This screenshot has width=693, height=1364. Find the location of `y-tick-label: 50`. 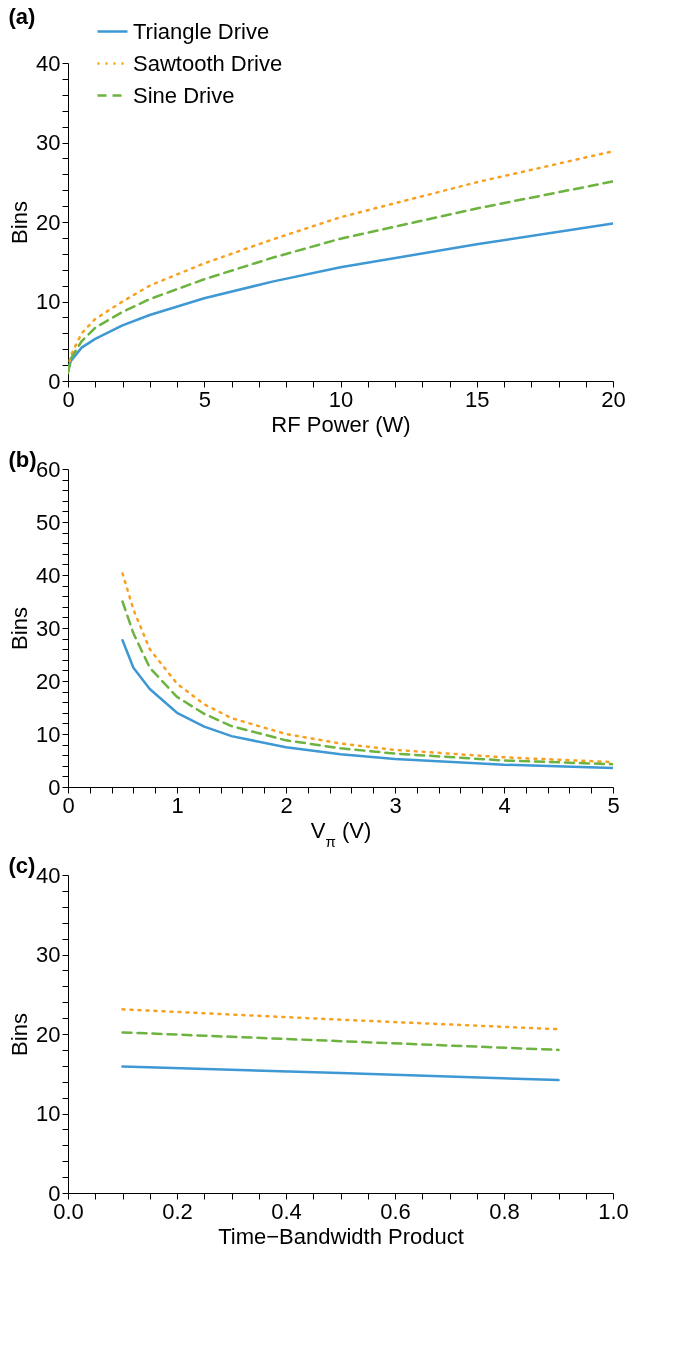

y-tick-label: 50 is located at coordinates (48, 522).